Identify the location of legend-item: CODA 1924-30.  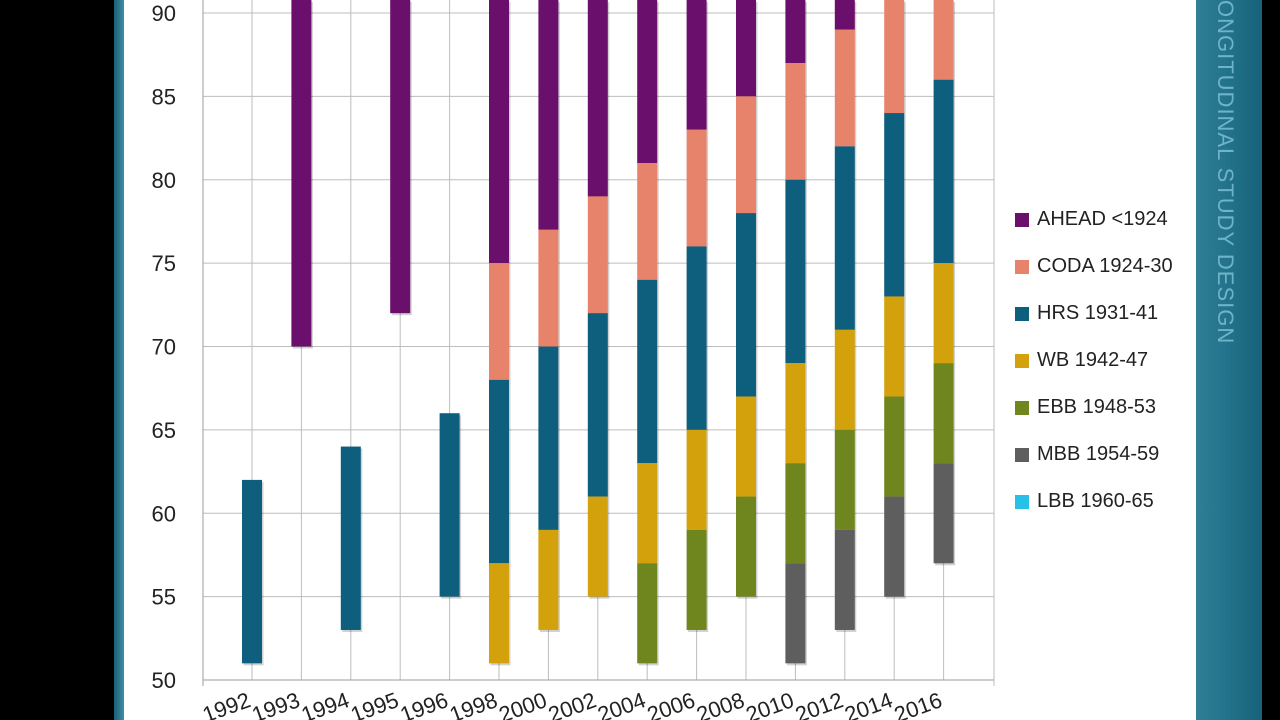
(1094, 266).